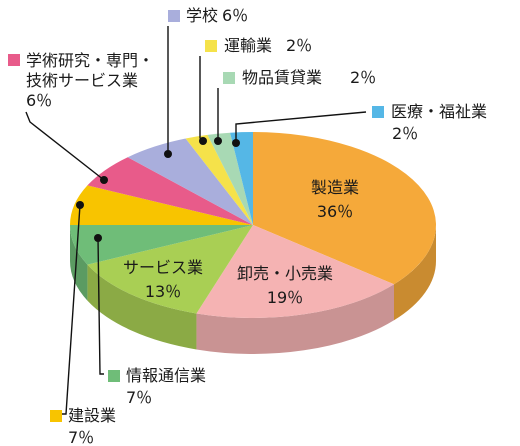 Image resolution: width=520 pixels, height=446 pixels. I want to click on label-school-pct: 6％, so click(235, 15).